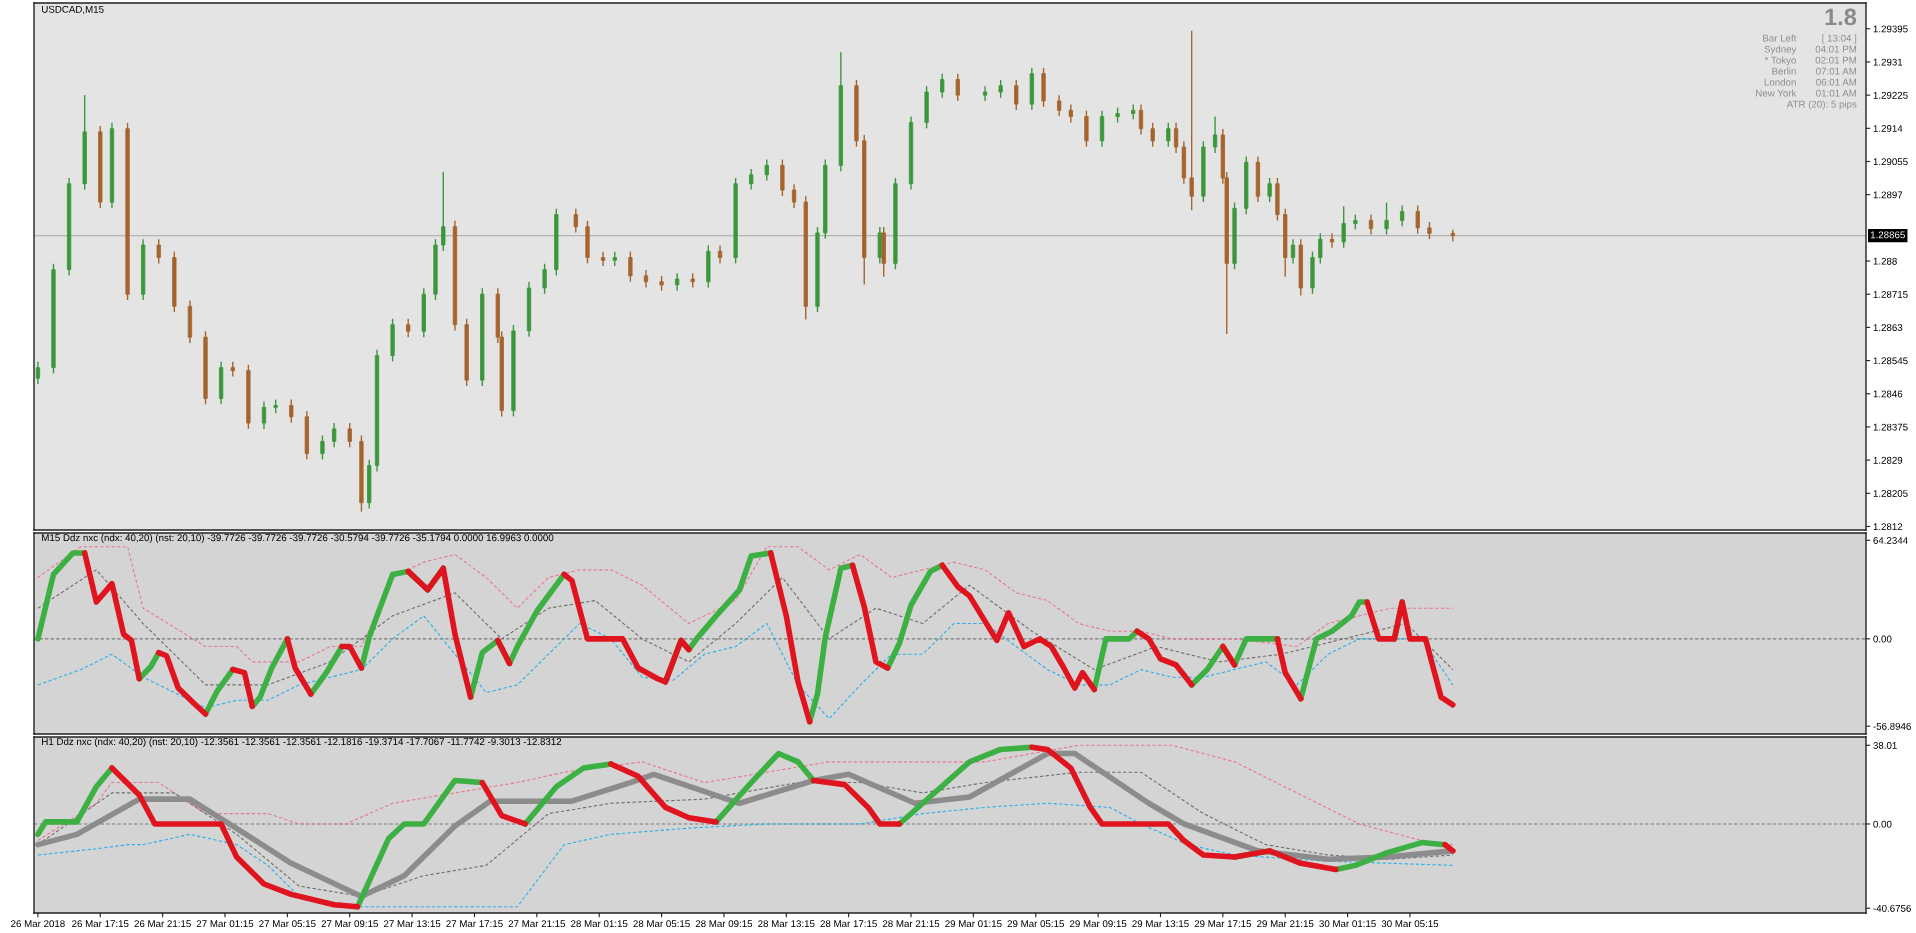 The image size is (1916, 933). Describe the element at coordinates (162, 924) in the screenshot. I see `x-tick-label: 26 Mar 21:15` at that location.